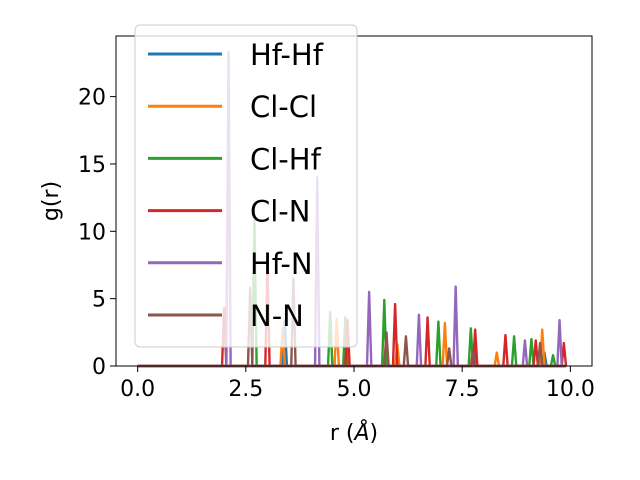  What do you see at coordinates (92, 98) in the screenshot?
I see `y-tick-label: 20` at bounding box center [92, 98].